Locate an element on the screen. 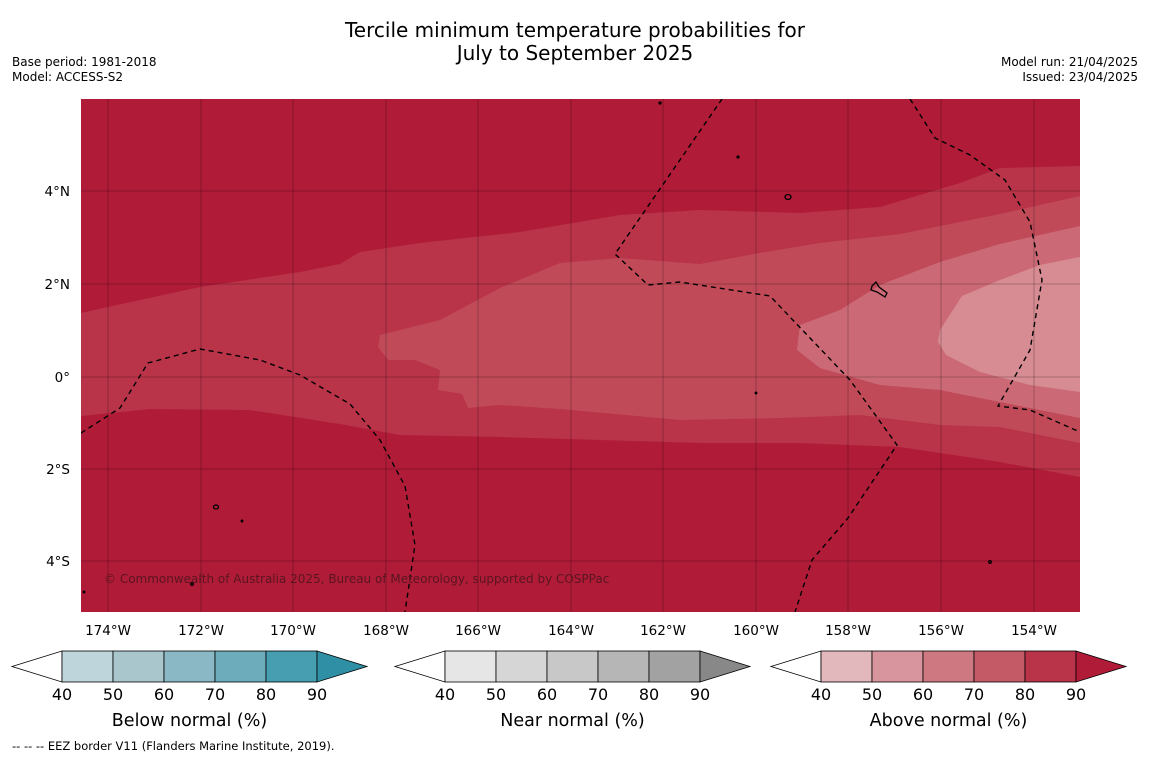 This screenshot has height=758, width=1150. model-run-text: Model run: 21/04/2025 is located at coordinates (1069, 62).